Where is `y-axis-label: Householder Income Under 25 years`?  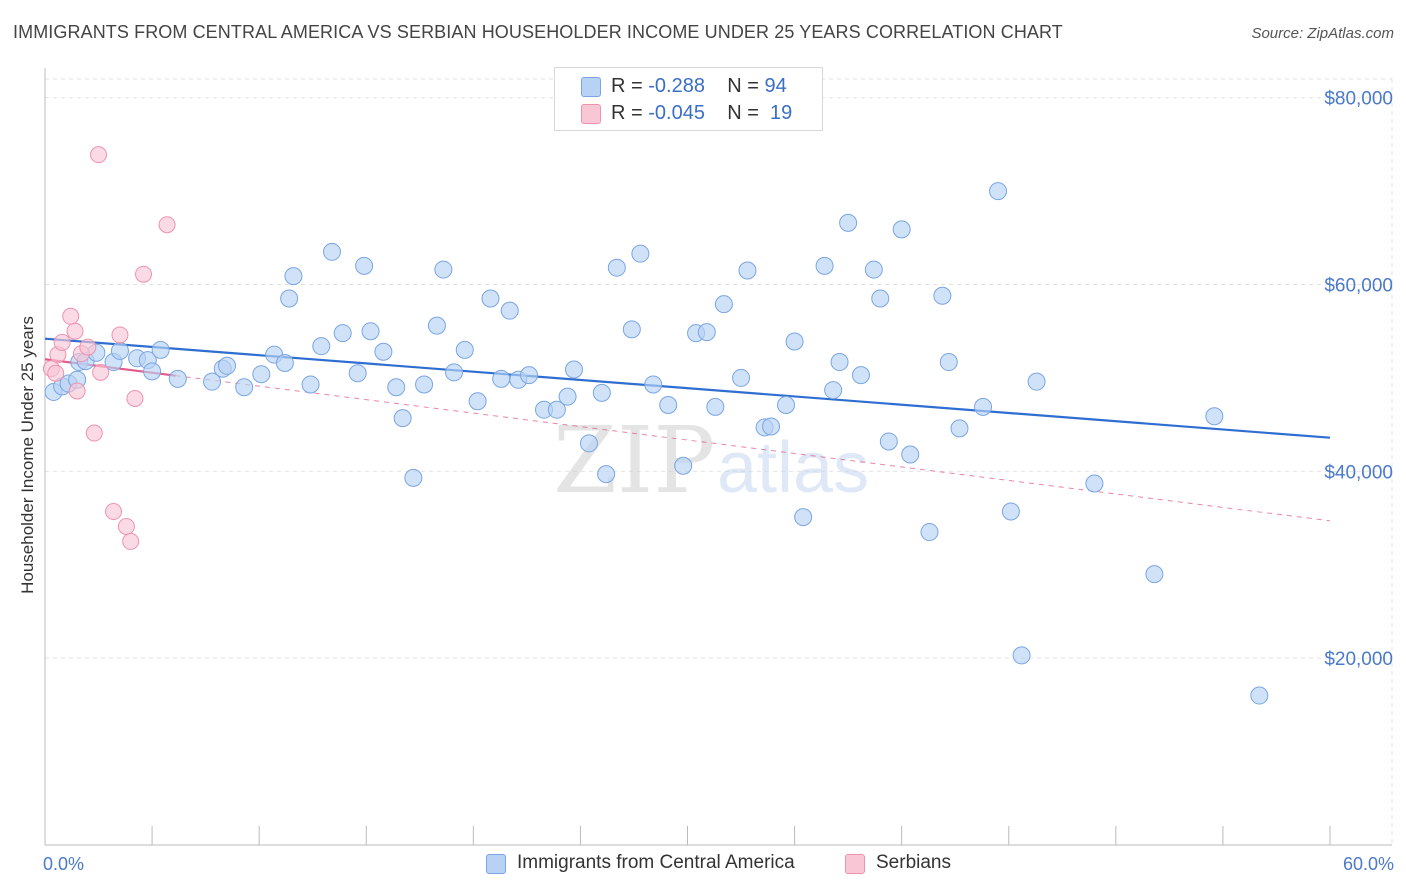
y-axis-label: Householder Income Under 25 years is located at coordinates (27, 455).